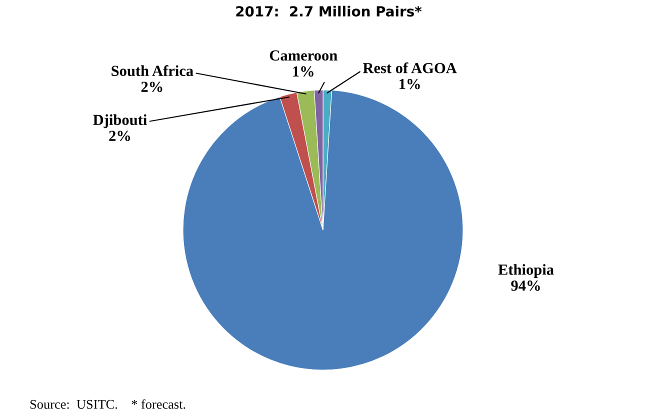  Describe the element at coordinates (120, 121) in the screenshot. I see `slice-label: Djibouti` at that location.